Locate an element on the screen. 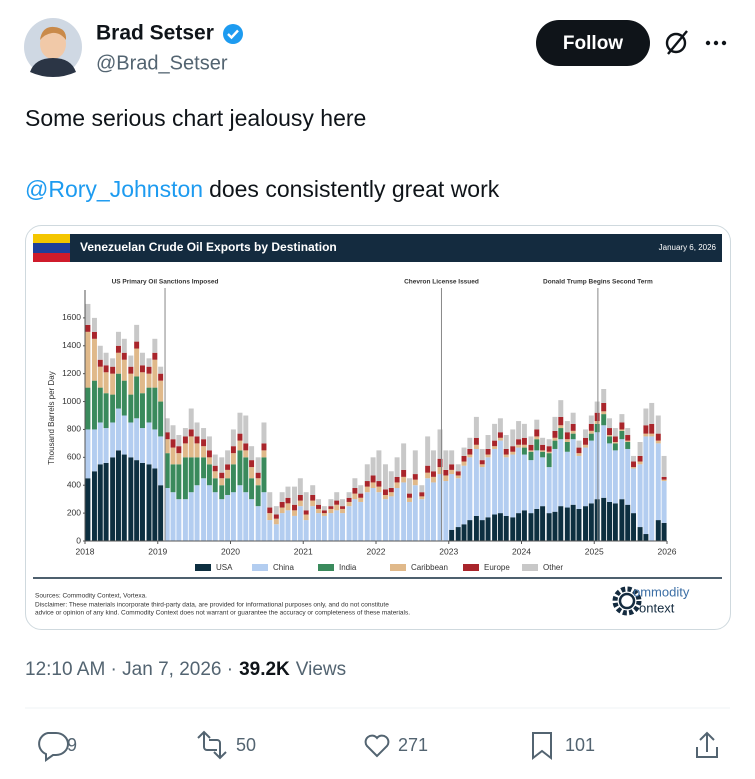  mention: @Rory_Johnston is located at coordinates (114, 189).